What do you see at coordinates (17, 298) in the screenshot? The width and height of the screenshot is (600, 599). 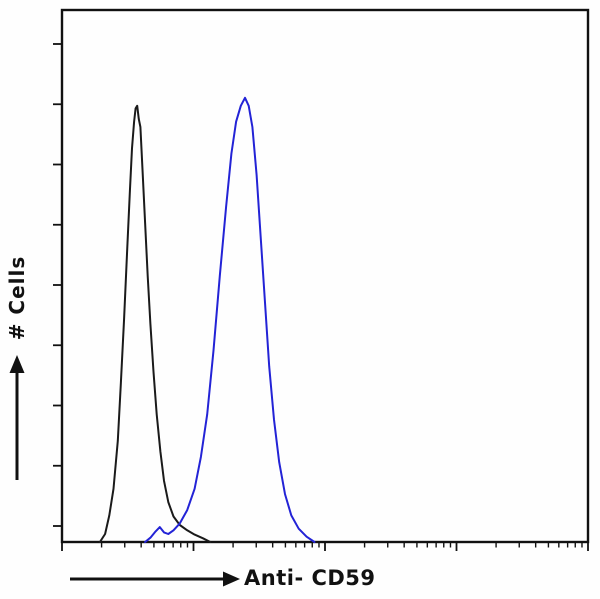 I see `y-axis-label: # Cells` at bounding box center [17, 298].